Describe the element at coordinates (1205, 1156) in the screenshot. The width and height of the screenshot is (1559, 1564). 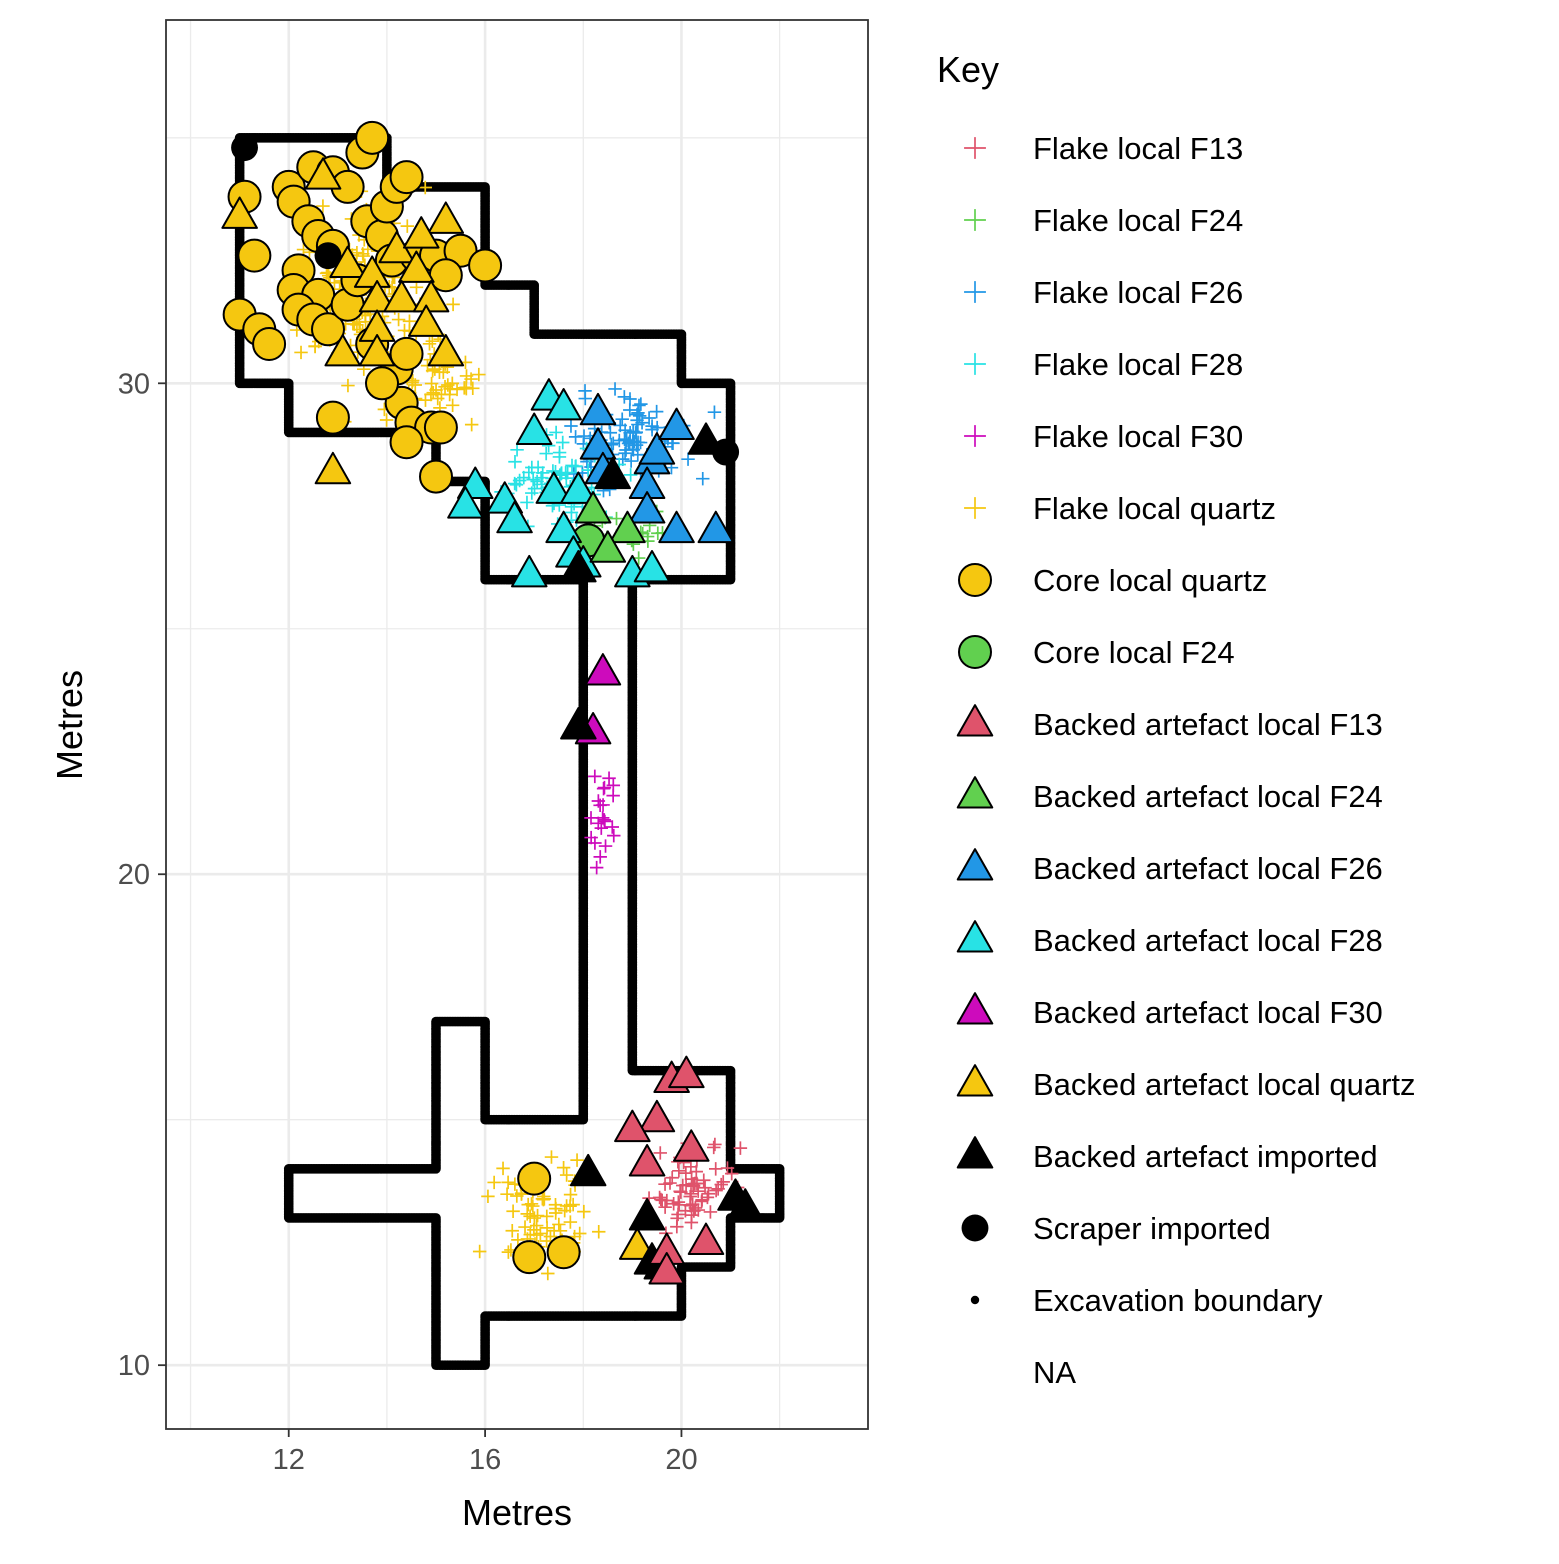
I see `legend-label: Backed artefact imported` at that location.